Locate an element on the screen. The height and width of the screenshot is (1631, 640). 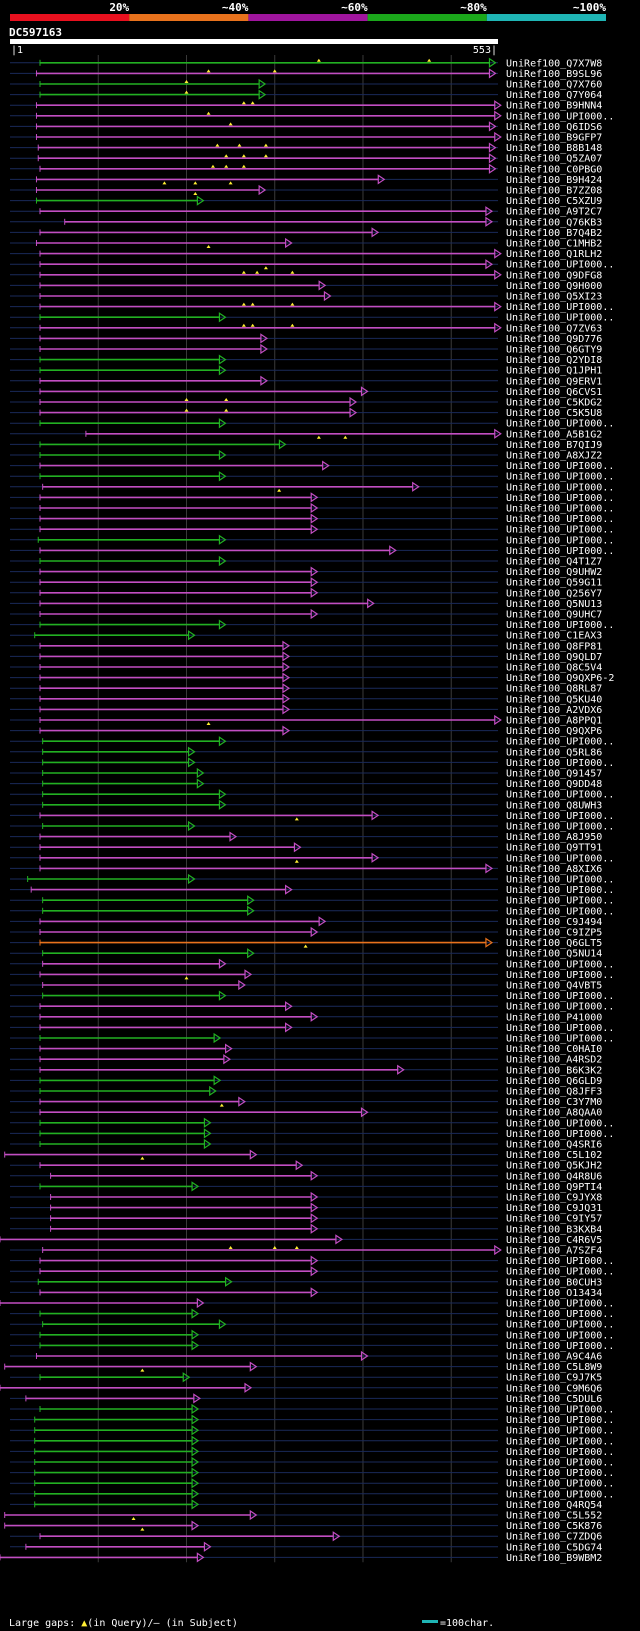
hit-label: UniRef100_C7ZDQ6 is located at coordinates (554, 1537).